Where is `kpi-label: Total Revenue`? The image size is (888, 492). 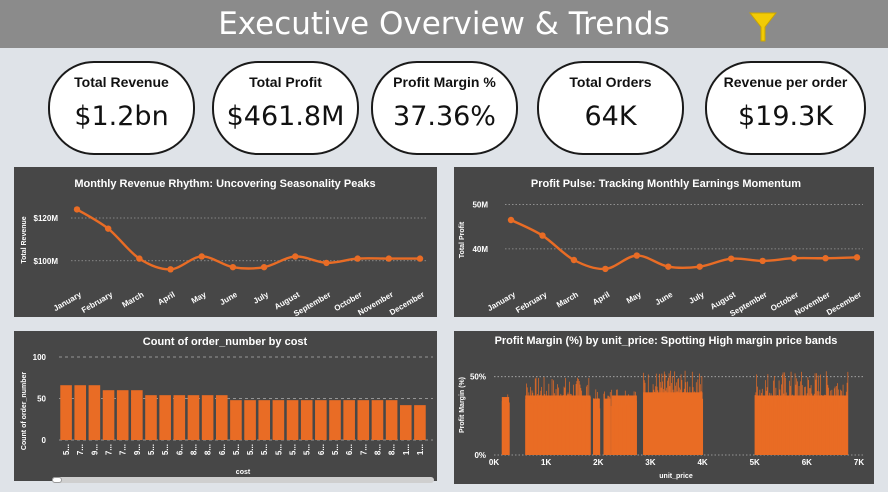 kpi-label: Total Revenue is located at coordinates (121, 82).